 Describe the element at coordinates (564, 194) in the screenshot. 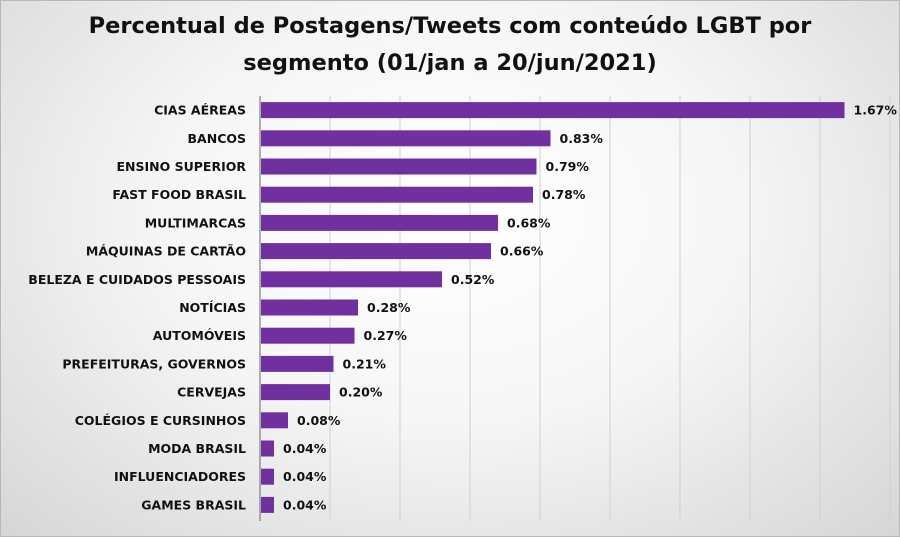

I see `data-label: 0.78%` at that location.